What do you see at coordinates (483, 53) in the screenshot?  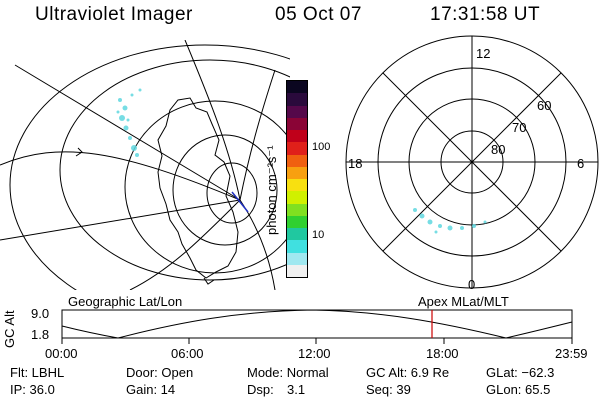 I see `mlt-label-12: 12` at bounding box center [483, 53].